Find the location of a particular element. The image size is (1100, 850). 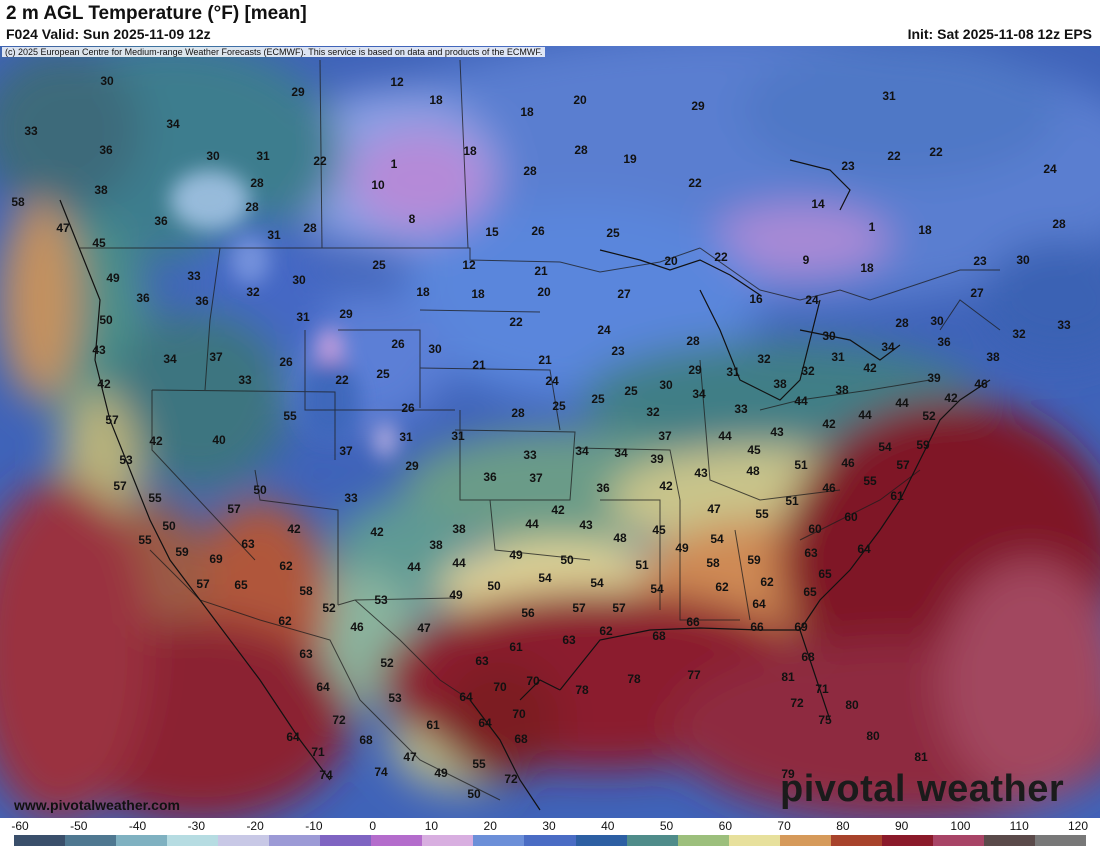

temperature-label: 43 is located at coordinates (701, 473).